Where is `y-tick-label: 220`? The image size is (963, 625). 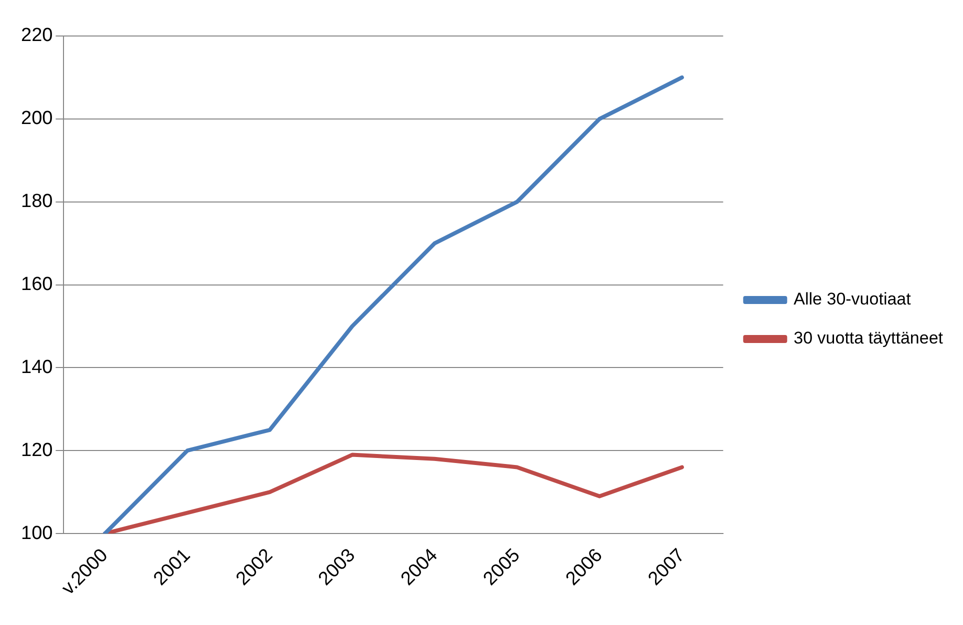
y-tick-label: 220 is located at coordinates (37, 35).